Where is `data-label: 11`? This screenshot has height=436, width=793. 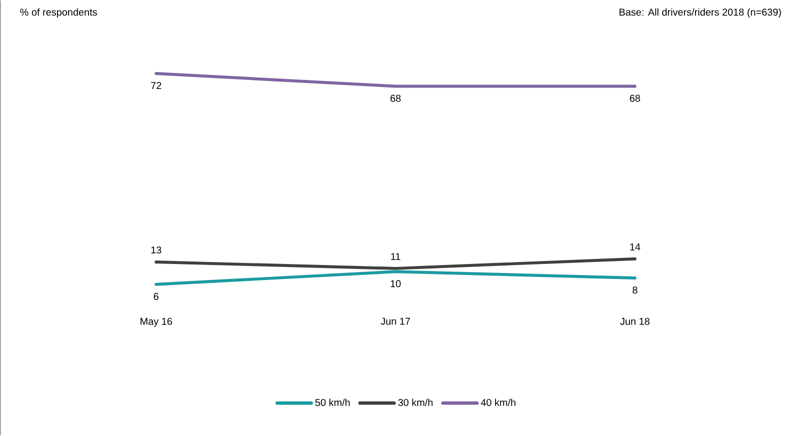 data-label: 11 is located at coordinates (395, 256).